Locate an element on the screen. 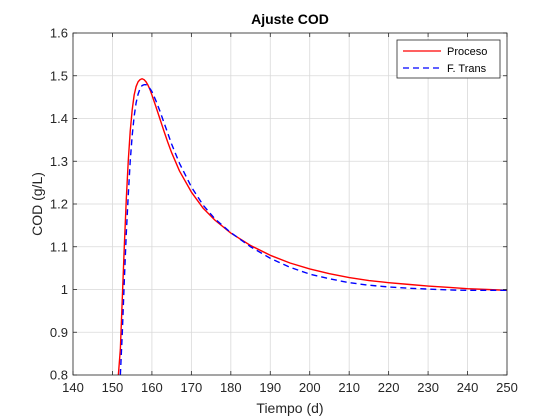 Image resolution: width=560 pixels, height=420 pixels. y-tick-labels: 0.8 0.9 1 1.1 1.2 1.3 1.4 1.5 1.6 is located at coordinates (59, 204).